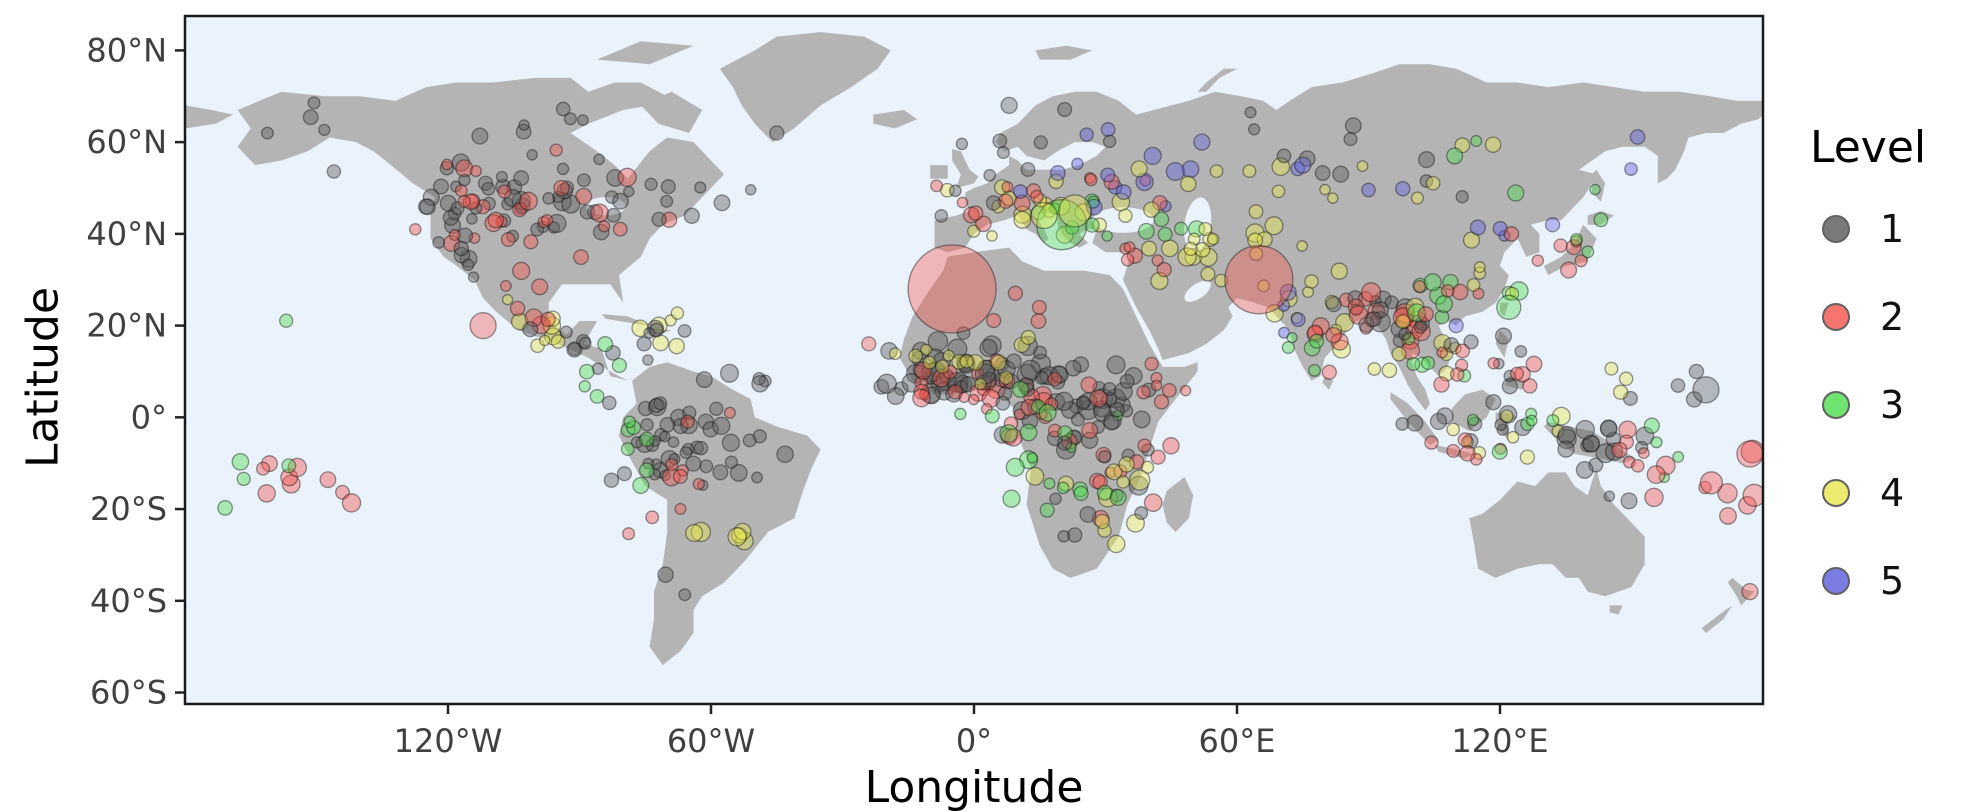 The width and height of the screenshot is (1988, 812). I want to click on legend-label-level5: 5, so click(1892, 581).